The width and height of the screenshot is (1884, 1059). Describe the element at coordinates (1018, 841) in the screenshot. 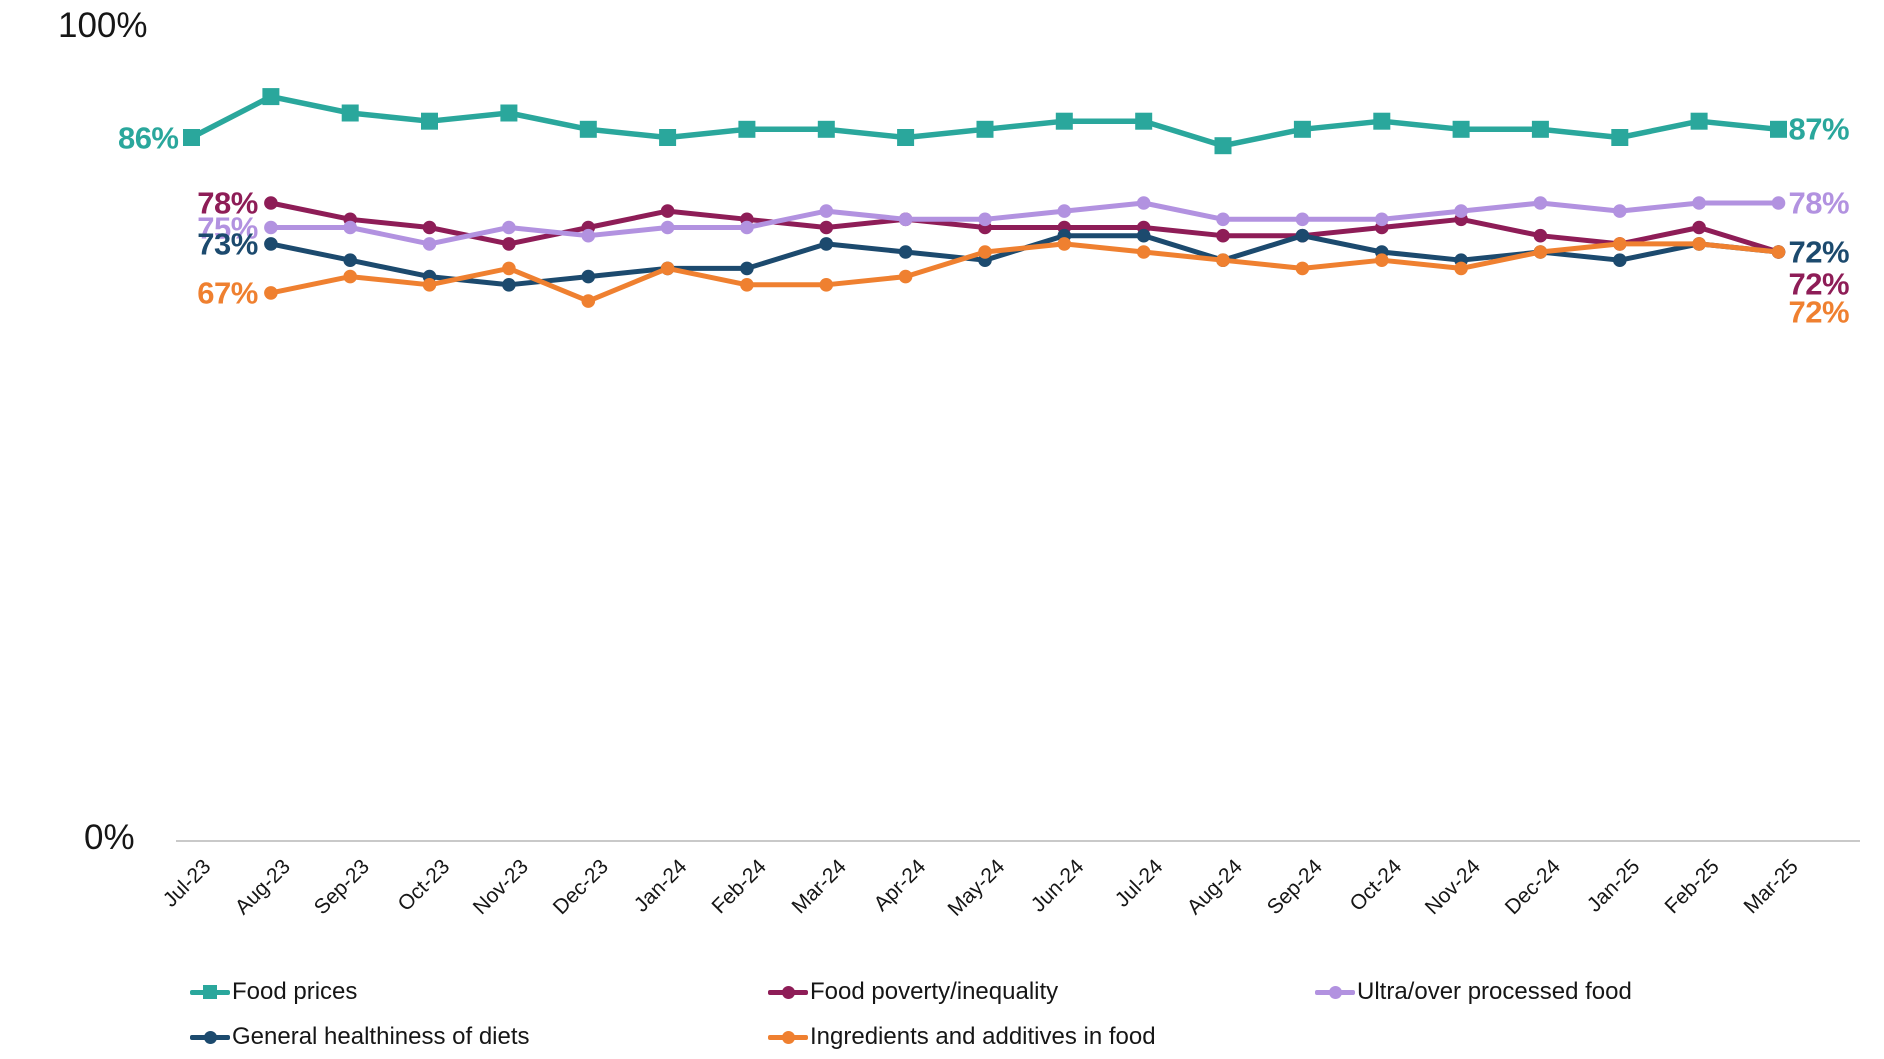

I see `x-axis-line` at that location.